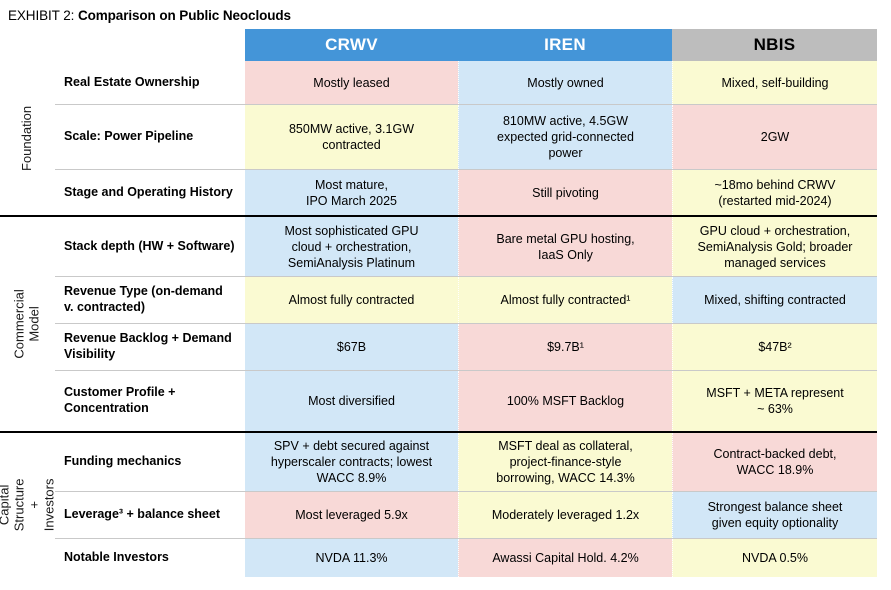 The image size is (891, 590). I want to click on table-cell: 100% MSFT Backlog, so click(565, 401).